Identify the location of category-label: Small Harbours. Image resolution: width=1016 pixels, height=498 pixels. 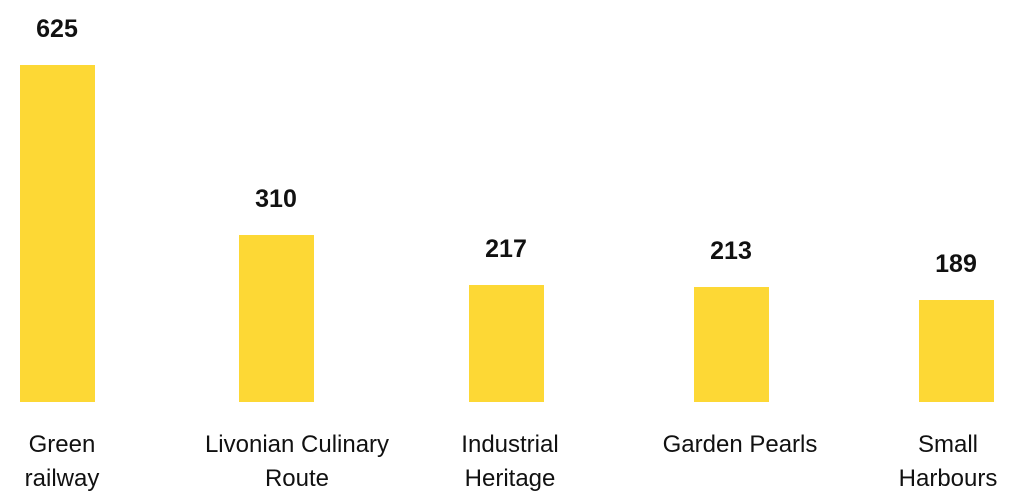
(948, 461).